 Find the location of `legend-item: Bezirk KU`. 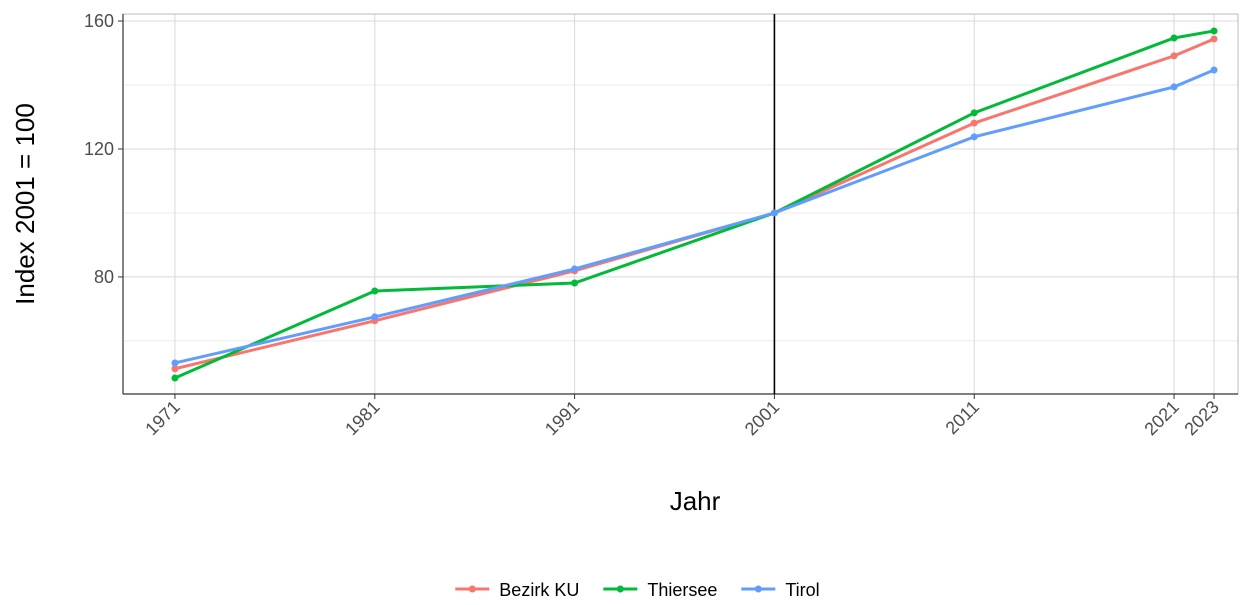

legend-item: Bezirk KU is located at coordinates (517, 590).